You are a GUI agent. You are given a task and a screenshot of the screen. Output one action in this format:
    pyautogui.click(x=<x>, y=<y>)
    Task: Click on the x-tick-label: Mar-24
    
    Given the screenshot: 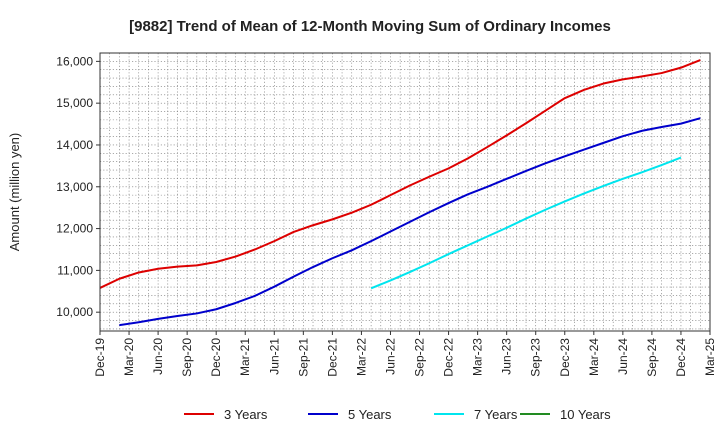 What is the action you would take?
    pyautogui.click(x=594, y=357)
    